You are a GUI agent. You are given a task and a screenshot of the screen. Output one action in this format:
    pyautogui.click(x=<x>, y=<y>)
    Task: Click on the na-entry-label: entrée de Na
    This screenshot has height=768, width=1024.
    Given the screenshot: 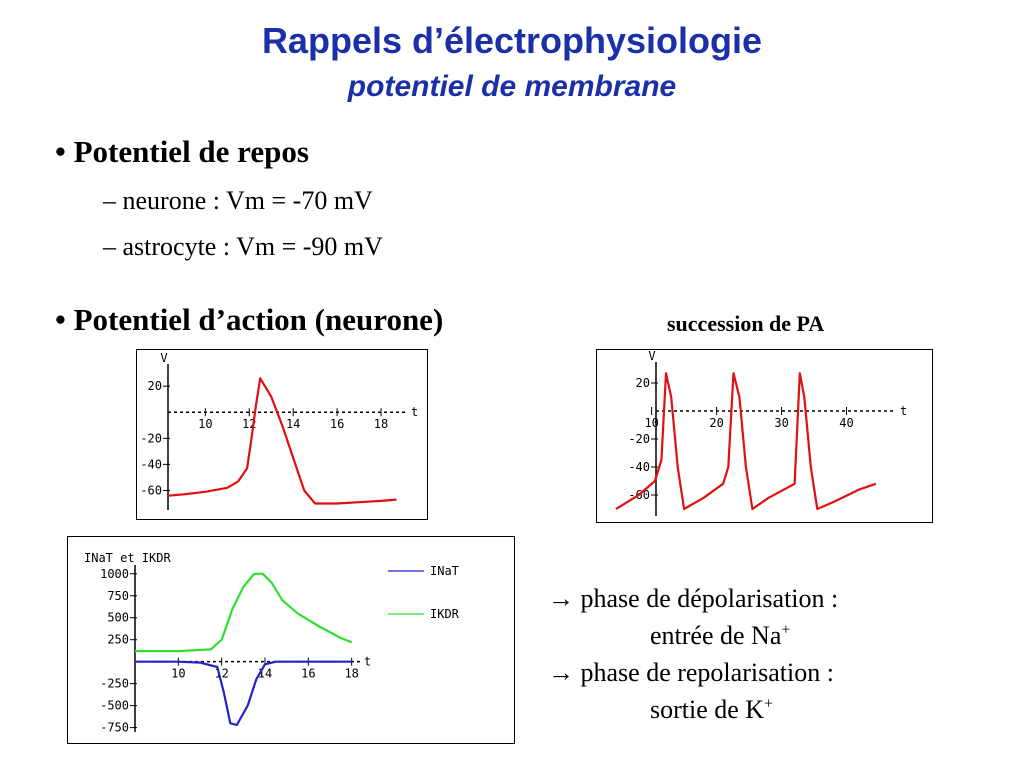 What is the action you would take?
    pyautogui.click(x=716, y=635)
    